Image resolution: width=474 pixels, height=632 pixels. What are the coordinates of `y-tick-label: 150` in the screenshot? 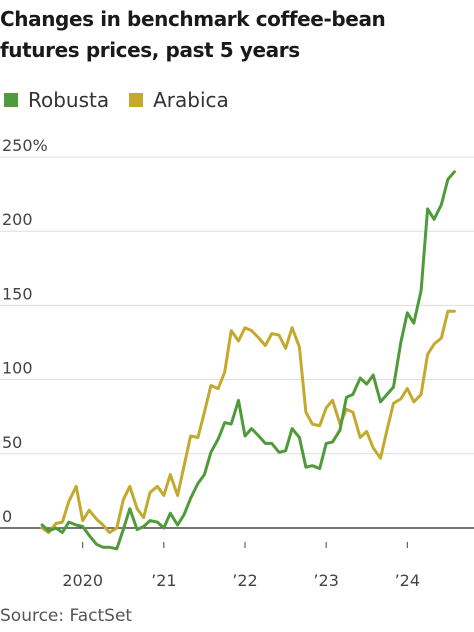 It's located at (17, 293).